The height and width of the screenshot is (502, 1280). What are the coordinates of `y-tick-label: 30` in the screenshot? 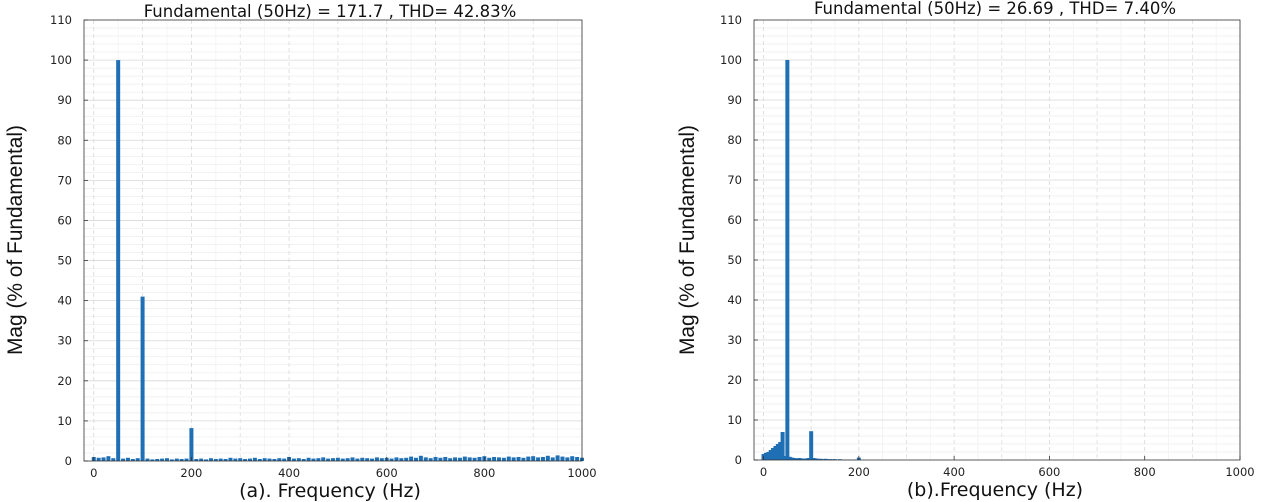 It's located at (64, 341).